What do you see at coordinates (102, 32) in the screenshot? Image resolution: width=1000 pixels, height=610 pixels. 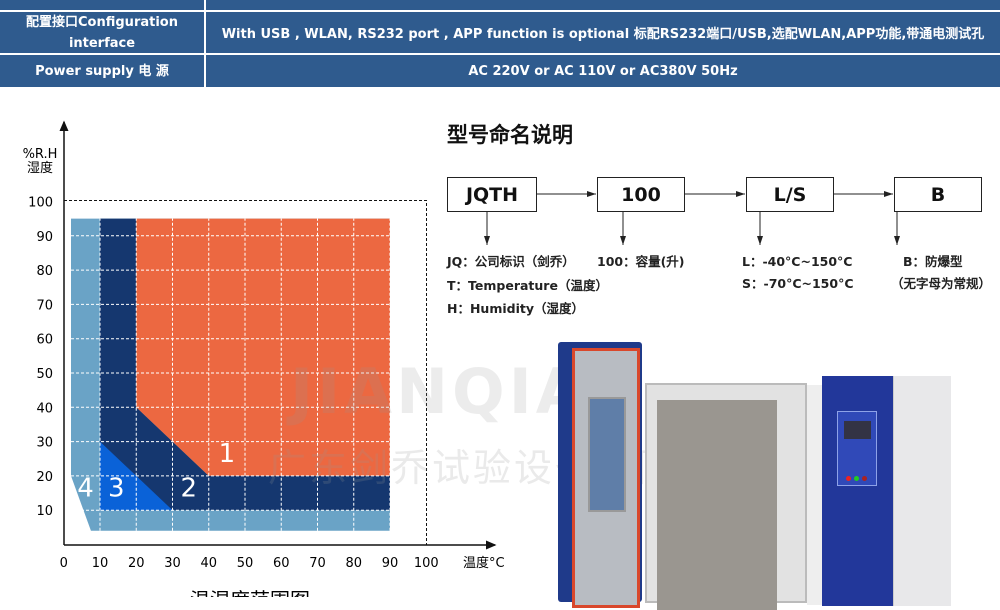 I see `spec-label: 配置接口Configuration interface` at bounding box center [102, 32].